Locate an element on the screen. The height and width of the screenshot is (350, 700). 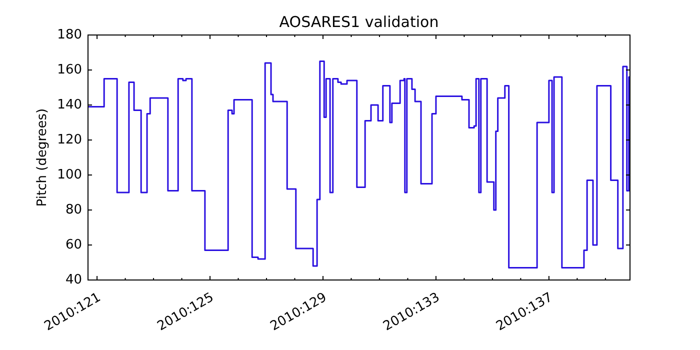
y-tick-label: 160 is located at coordinates (69, 70).